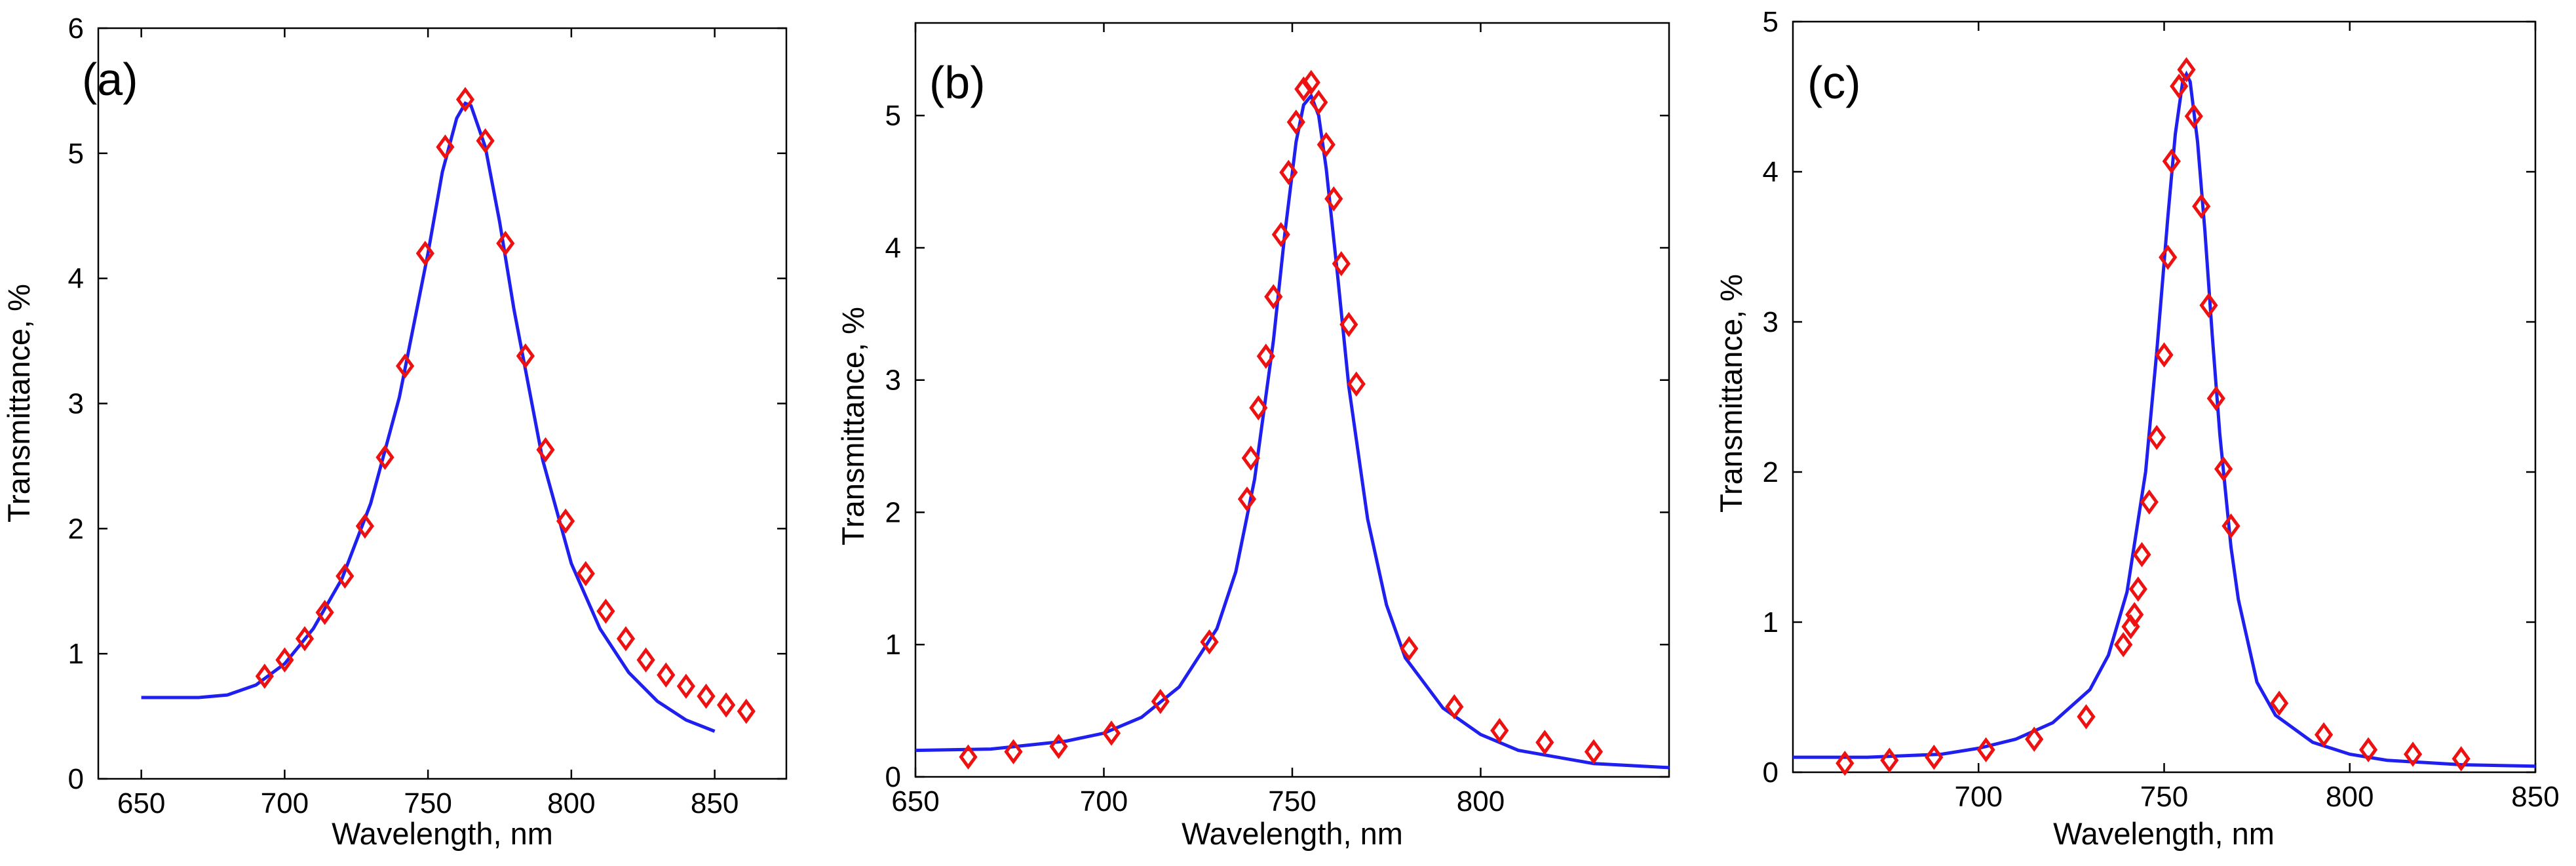 This screenshot has height=866, width=2576. Describe the element at coordinates (1731, 393) in the screenshot. I see `panel-c-y-axis-label: Transmittance, %` at that location.